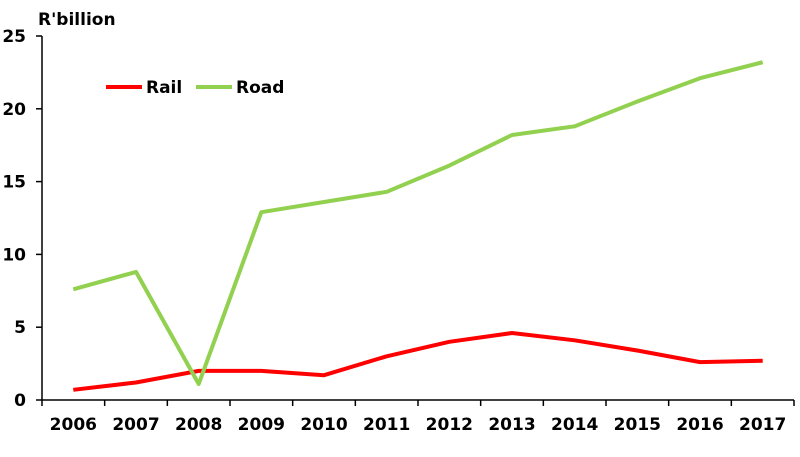 The image size is (800, 457). What do you see at coordinates (323, 425) in the screenshot?
I see `x-tick-label: 2010` at bounding box center [323, 425].